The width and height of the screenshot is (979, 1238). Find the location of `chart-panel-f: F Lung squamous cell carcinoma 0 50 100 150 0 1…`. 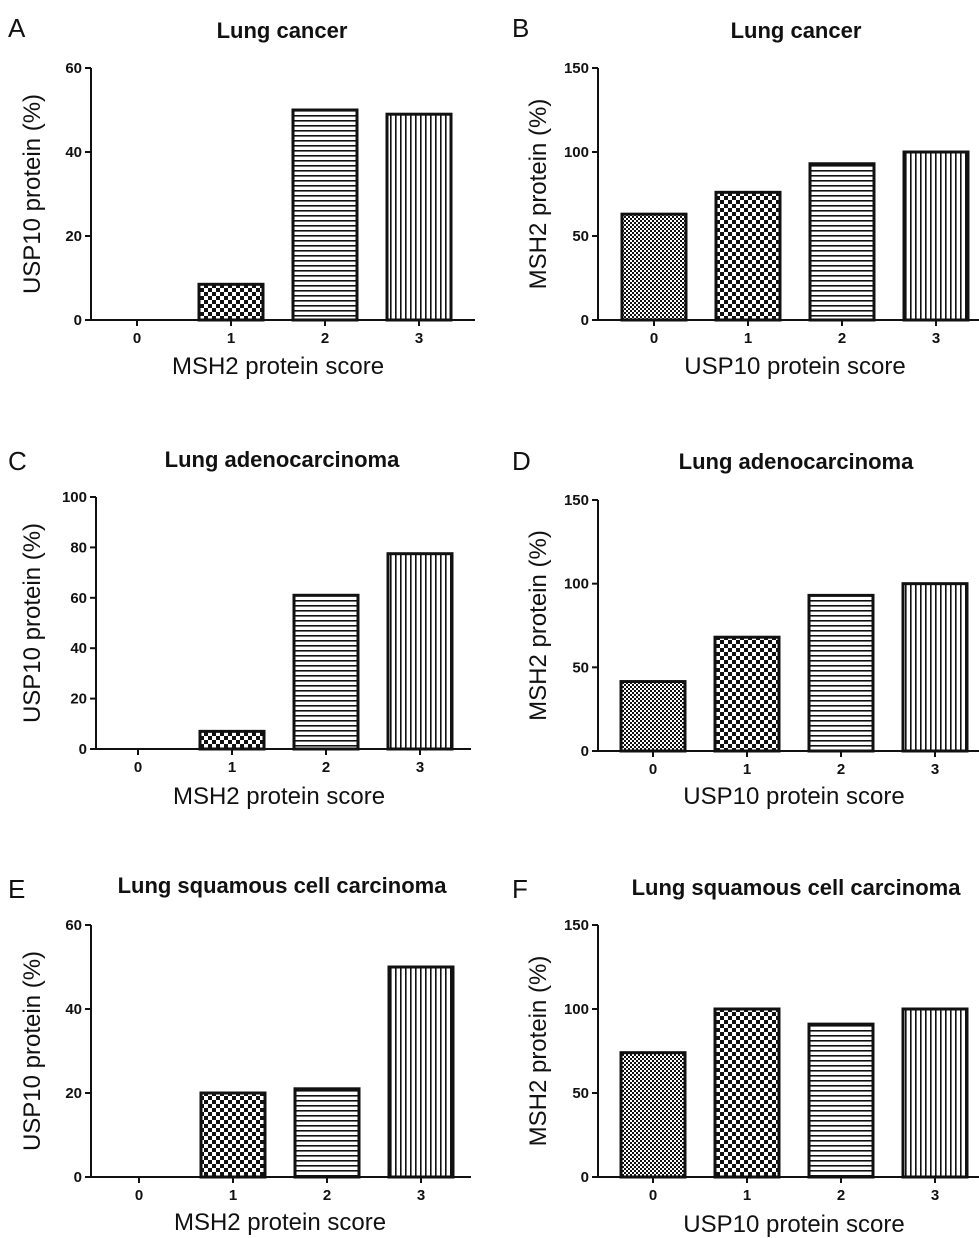

chart-panel-f: F Lung squamous cell carcinoma 0 50 100 150 0 1… is located at coordinates (745, 1056).